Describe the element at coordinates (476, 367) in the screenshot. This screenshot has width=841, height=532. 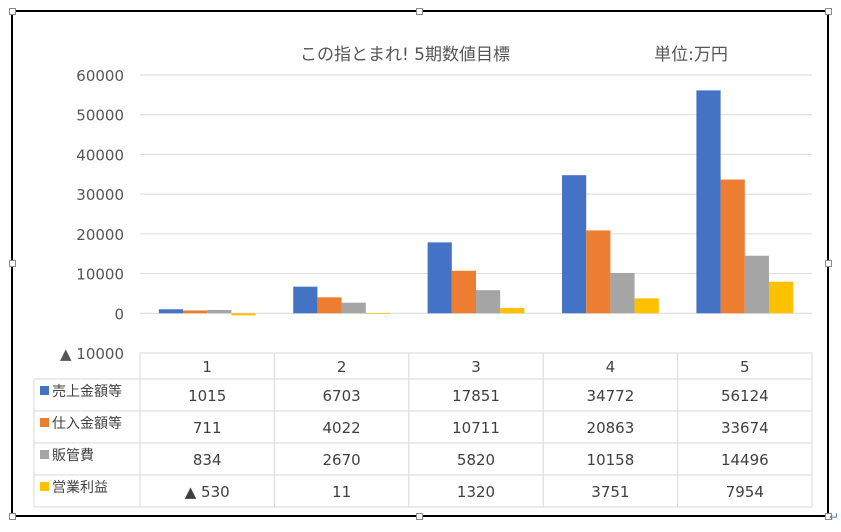
I see `x-tick-label: 3` at that location.